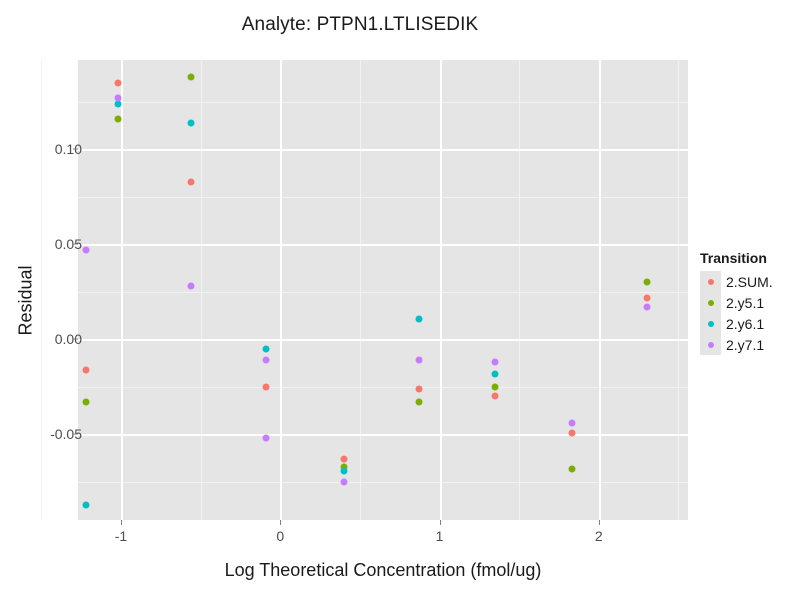  Describe the element at coordinates (66, 434) in the screenshot. I see `y-tick-label: -0.05` at that location.